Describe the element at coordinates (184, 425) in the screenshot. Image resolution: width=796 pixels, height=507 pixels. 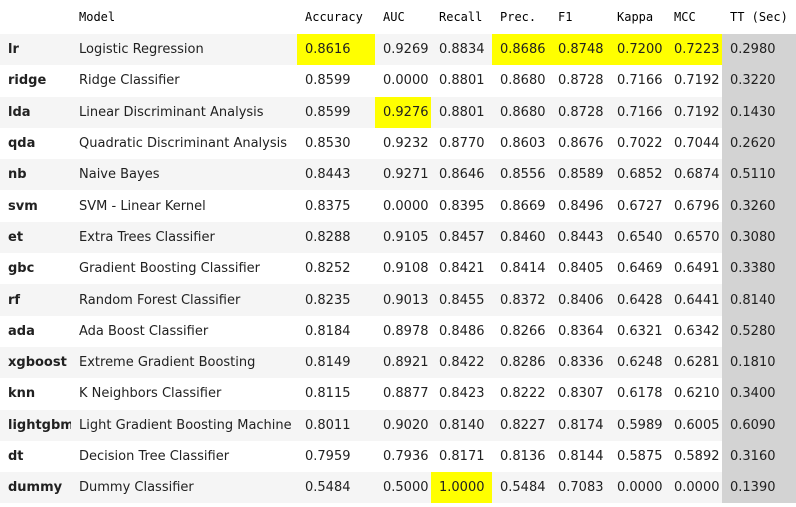
I see `cell-model: Light Gradient Boosting Machine` at that location.